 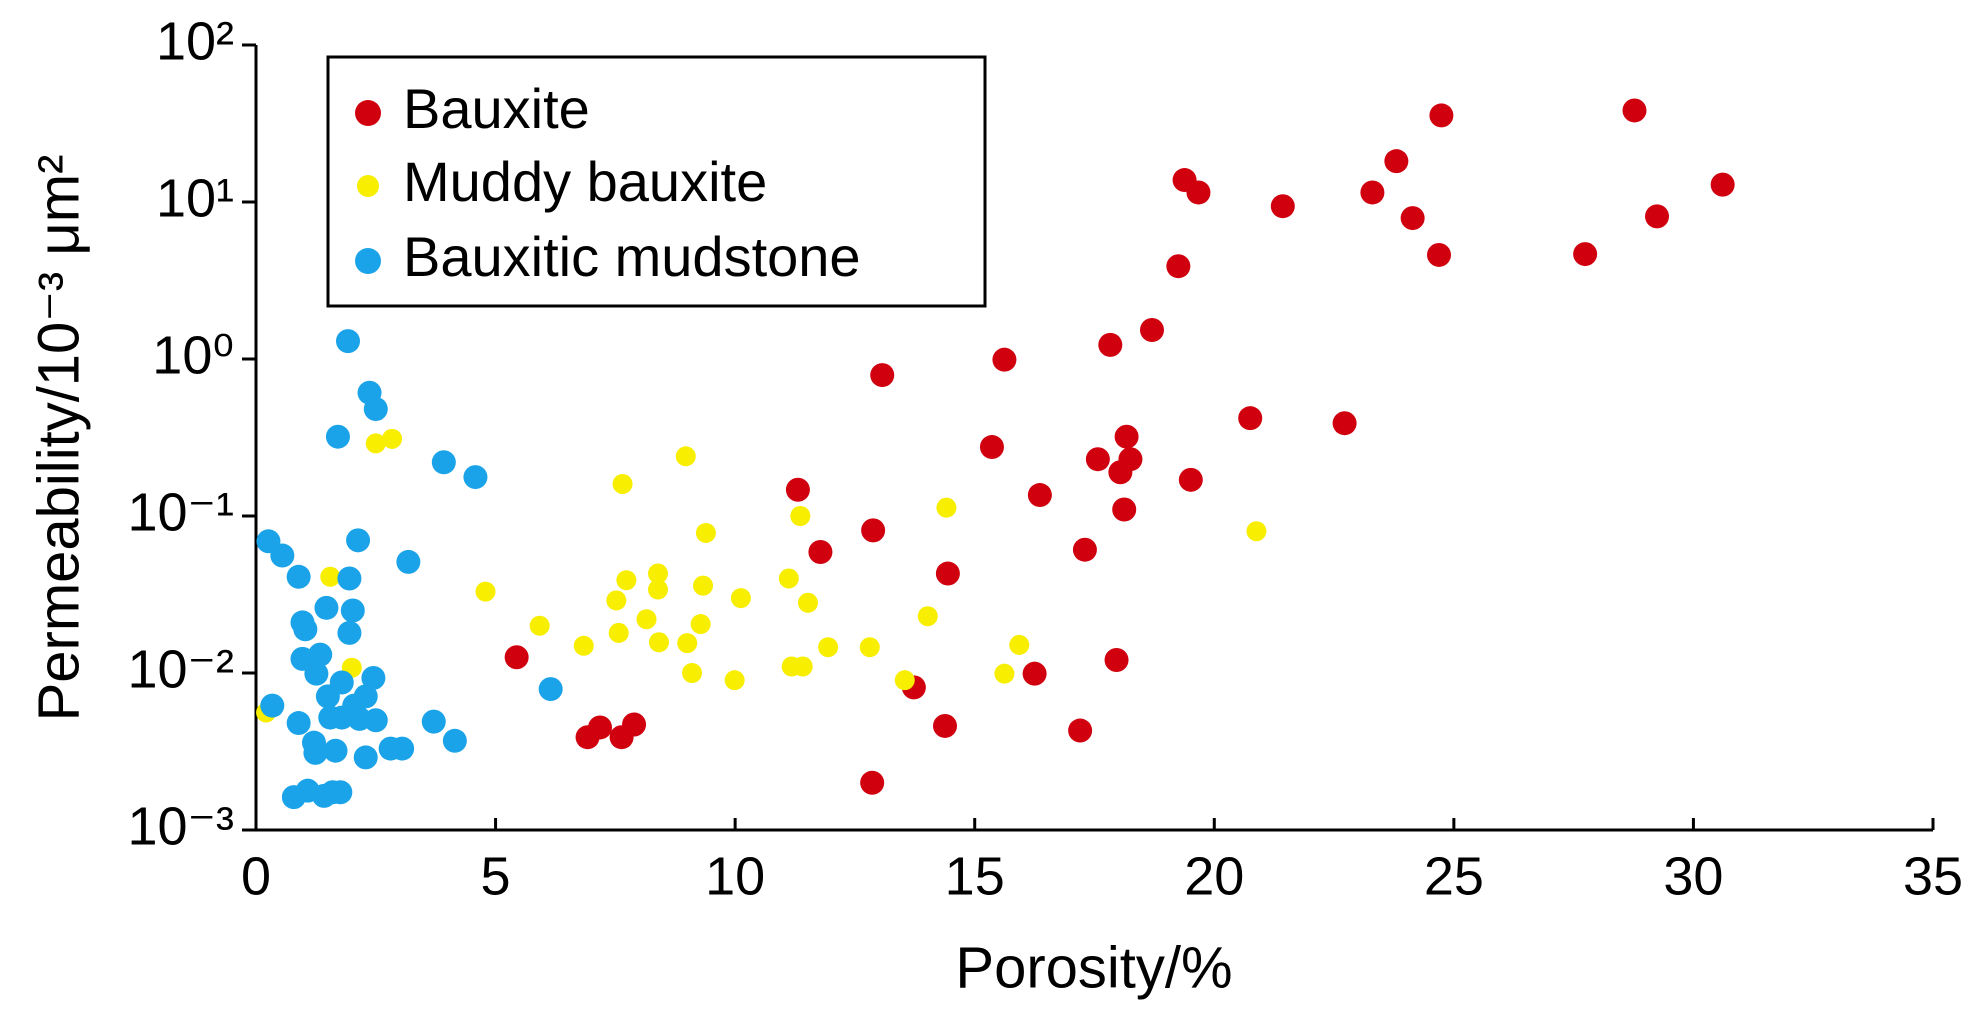 What do you see at coordinates (975, 876) in the screenshot?
I see `x-tick-label: 15` at bounding box center [975, 876].